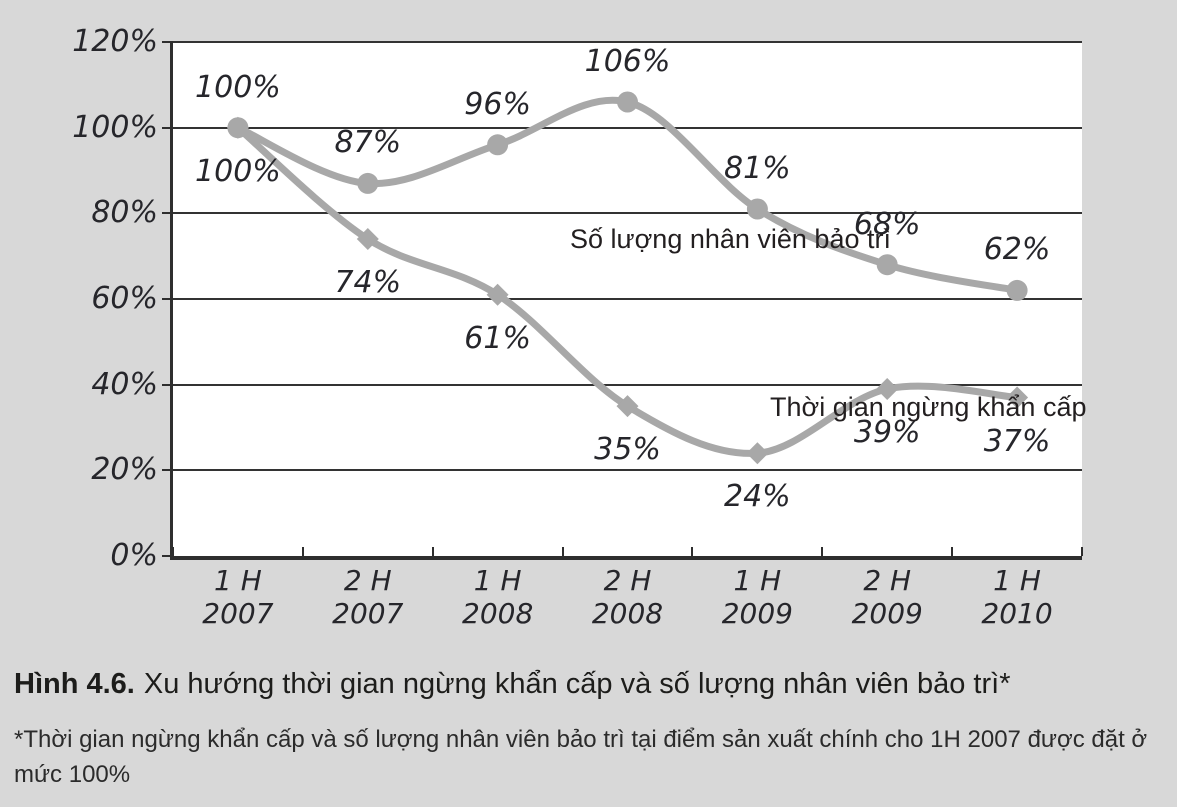  I want to click on y-tick-label: 80%, so click(124, 213).